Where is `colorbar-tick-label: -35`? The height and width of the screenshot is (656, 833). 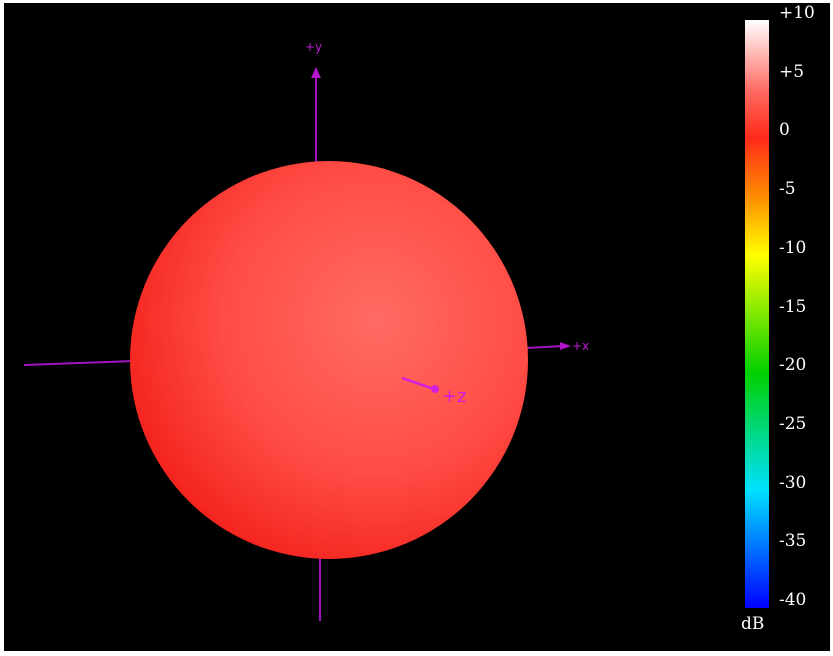
colorbar-tick-label: -35 is located at coordinates (793, 541).